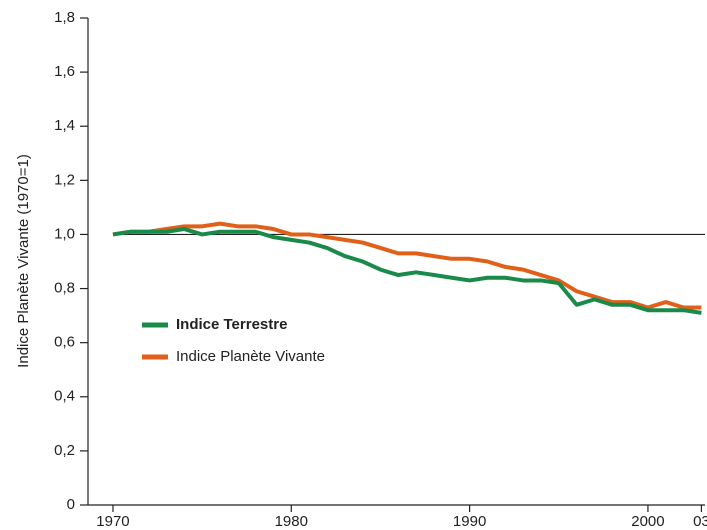 The width and height of the screenshot is (707, 530). What do you see at coordinates (64, 71) in the screenshot?
I see `y-tick-label: 1,6` at bounding box center [64, 71].